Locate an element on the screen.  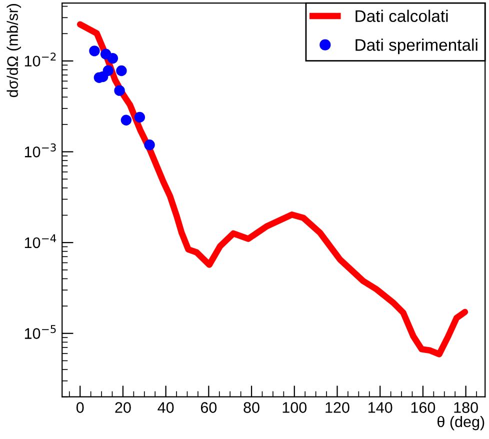
x-tick-label: 60 is located at coordinates (208, 407).